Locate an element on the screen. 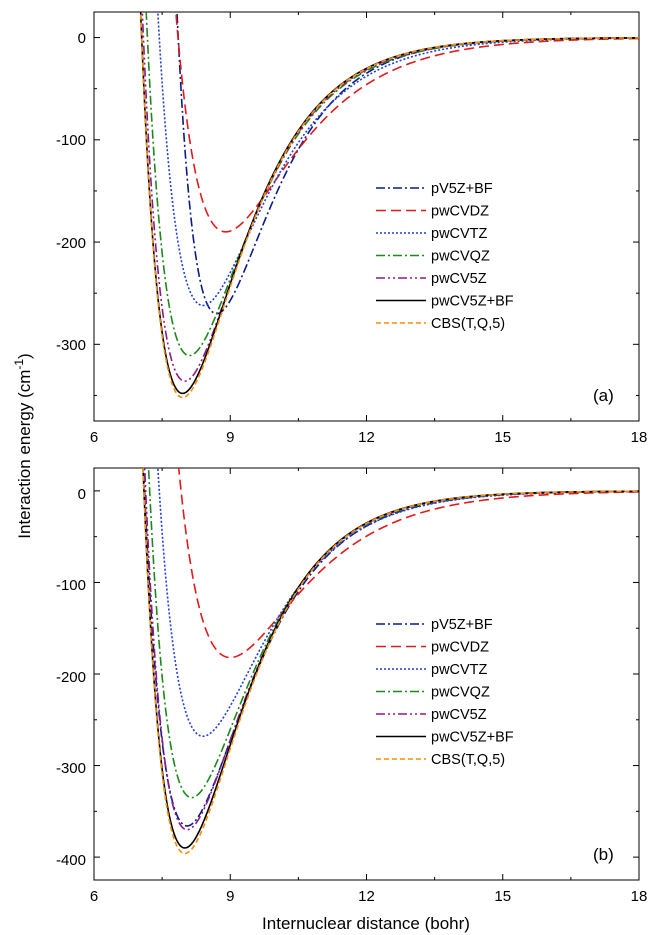 The height and width of the screenshot is (935, 651). y-tick-label: -400 is located at coordinates (71, 860).